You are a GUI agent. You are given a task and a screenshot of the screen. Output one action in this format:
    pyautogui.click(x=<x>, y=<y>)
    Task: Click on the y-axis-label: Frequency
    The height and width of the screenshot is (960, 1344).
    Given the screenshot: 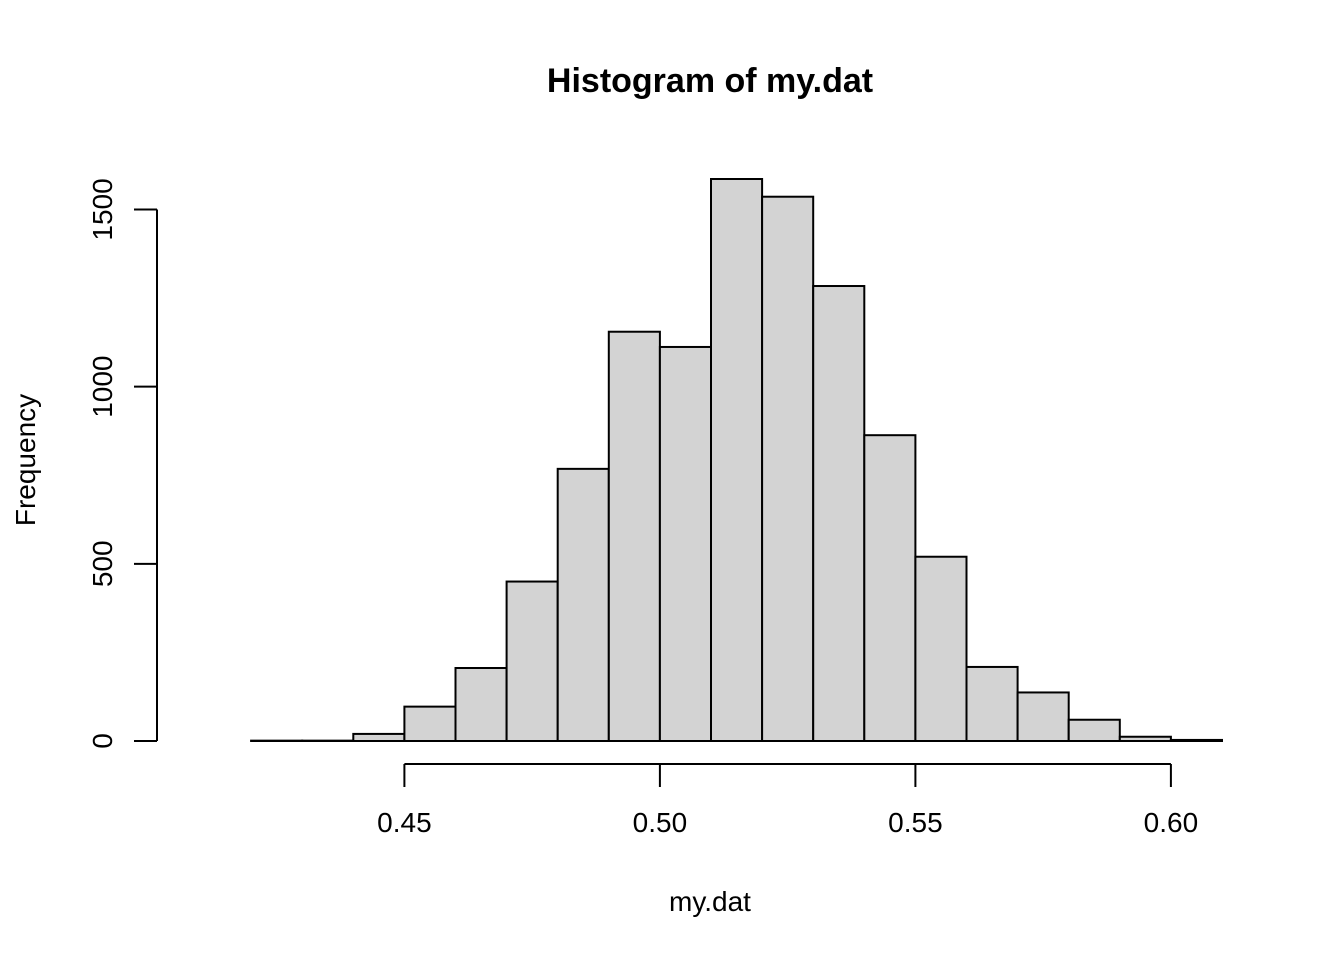 What is the action you would take?
    pyautogui.click(x=25, y=460)
    